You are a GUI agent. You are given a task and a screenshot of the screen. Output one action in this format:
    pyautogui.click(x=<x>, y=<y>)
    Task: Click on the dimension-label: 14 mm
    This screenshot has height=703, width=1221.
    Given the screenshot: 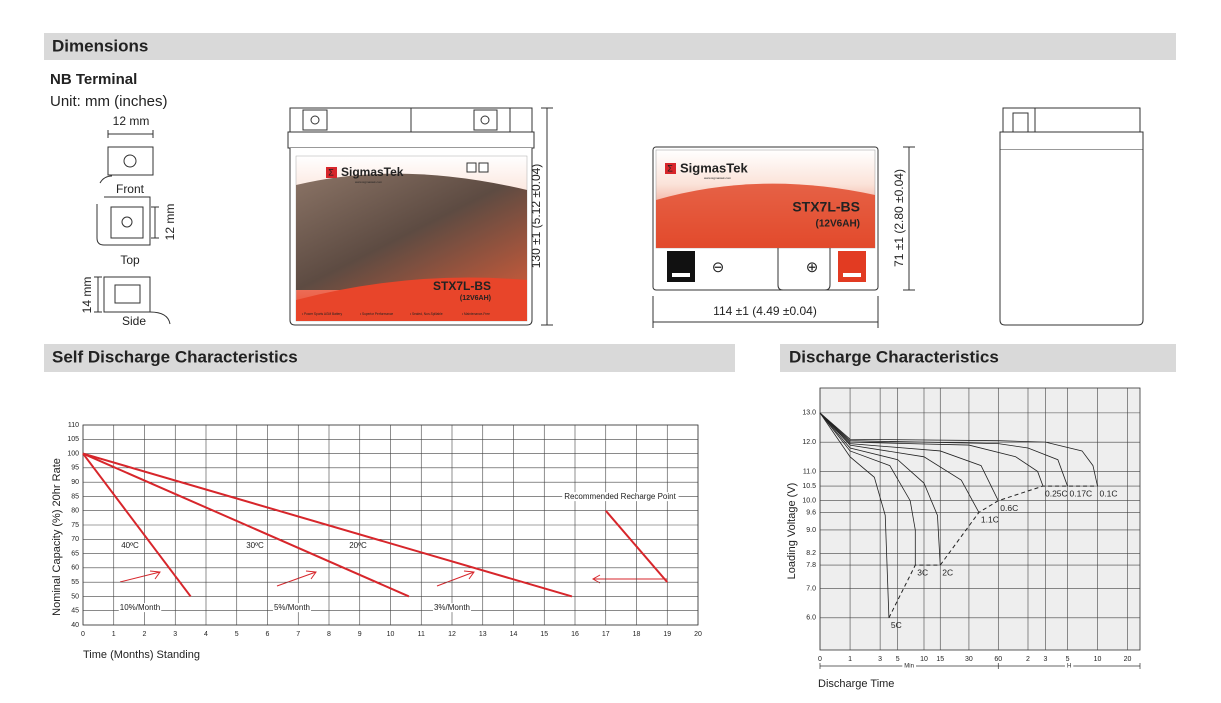 What is the action you would take?
    pyautogui.click(x=87, y=295)
    